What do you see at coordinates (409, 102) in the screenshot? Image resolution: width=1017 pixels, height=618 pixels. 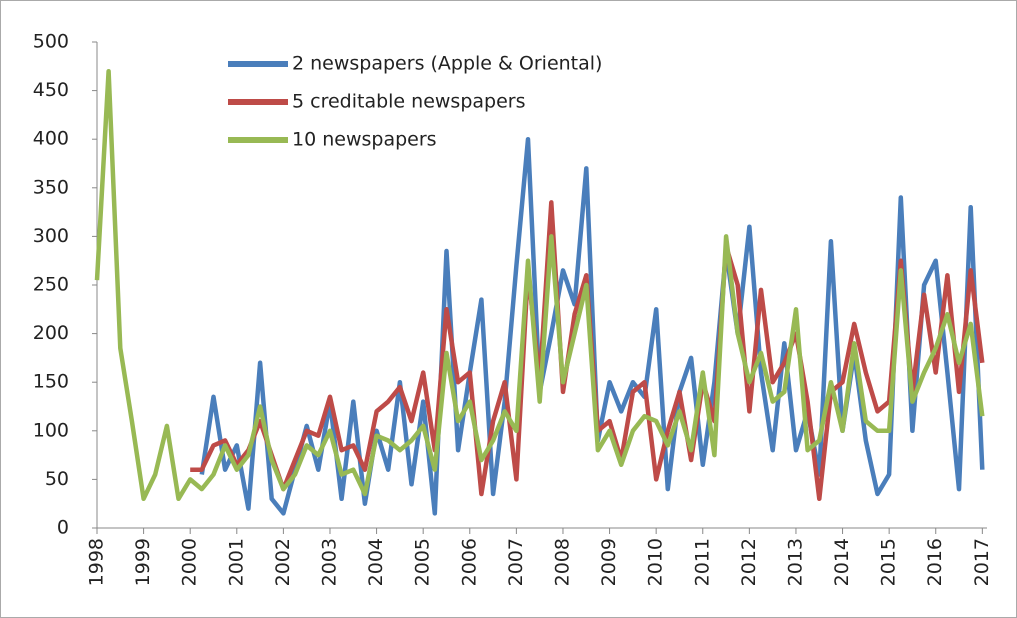 I see `legend-label: 5 creditable newspapers` at bounding box center [409, 102].